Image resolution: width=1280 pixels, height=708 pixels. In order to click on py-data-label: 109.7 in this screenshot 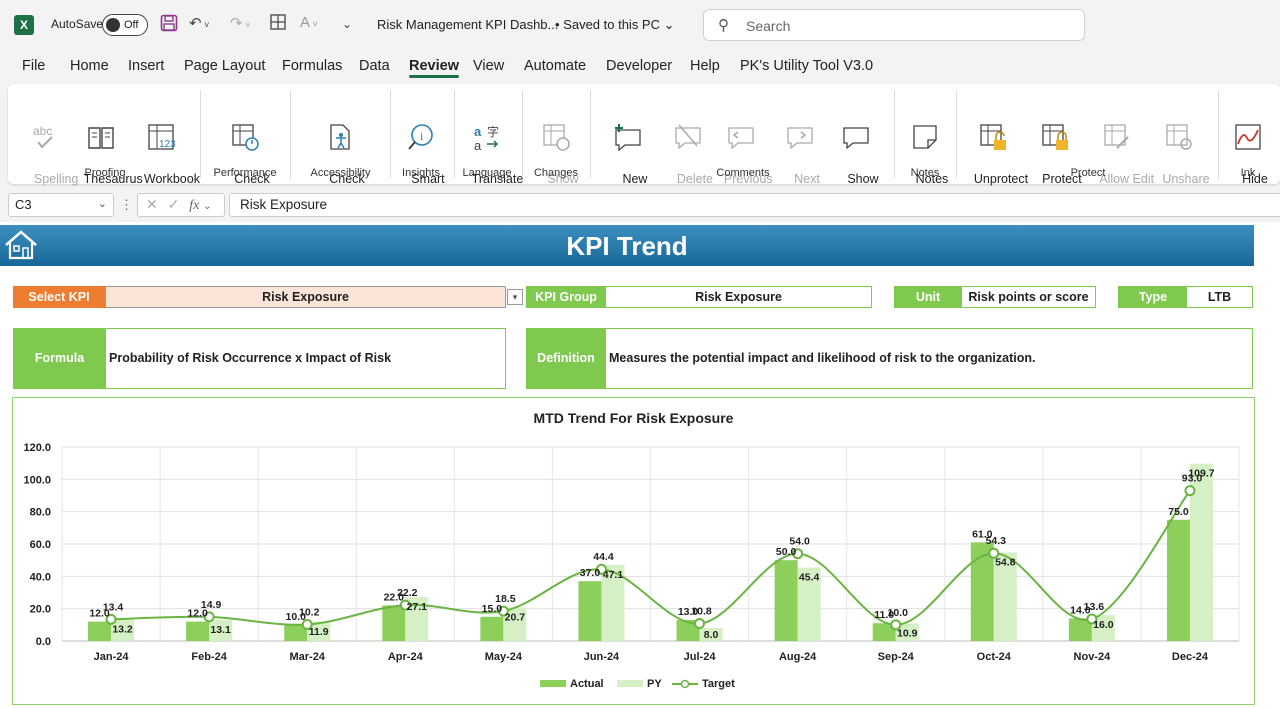, I will do `click(1201, 474)`.